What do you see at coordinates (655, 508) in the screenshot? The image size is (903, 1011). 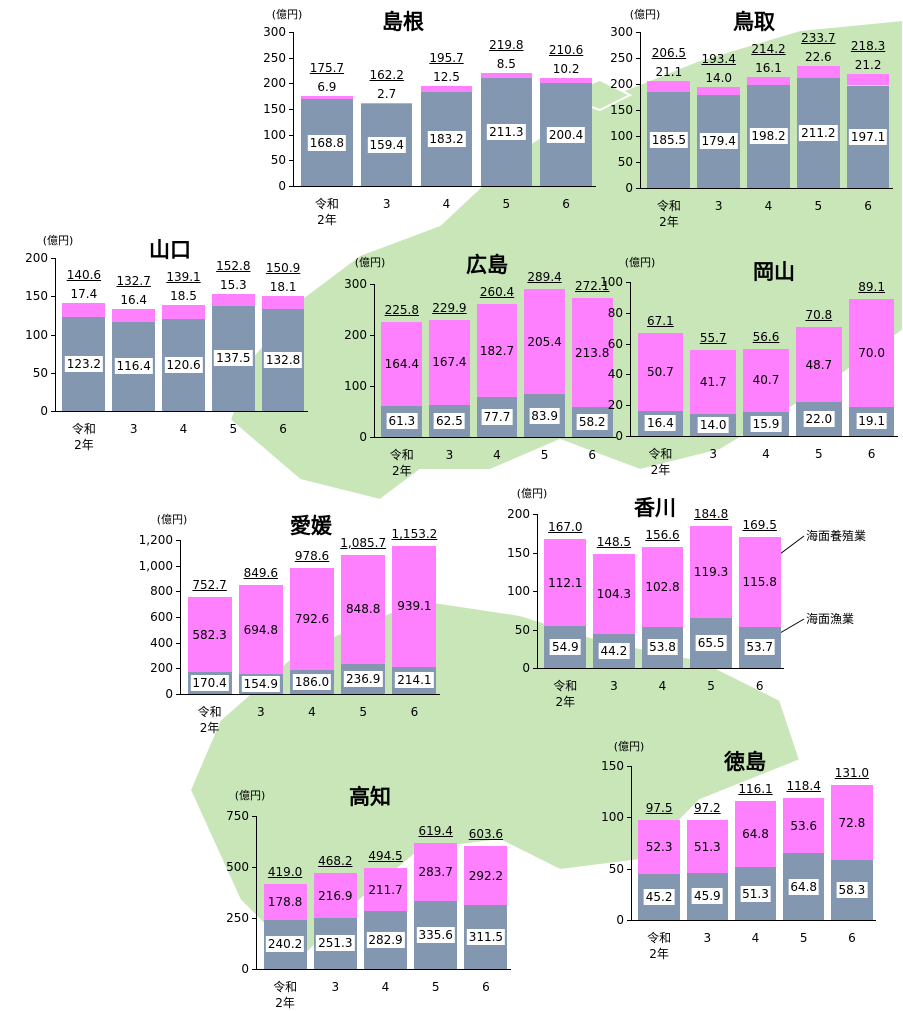 I see `chart-title: 香川` at bounding box center [655, 508].